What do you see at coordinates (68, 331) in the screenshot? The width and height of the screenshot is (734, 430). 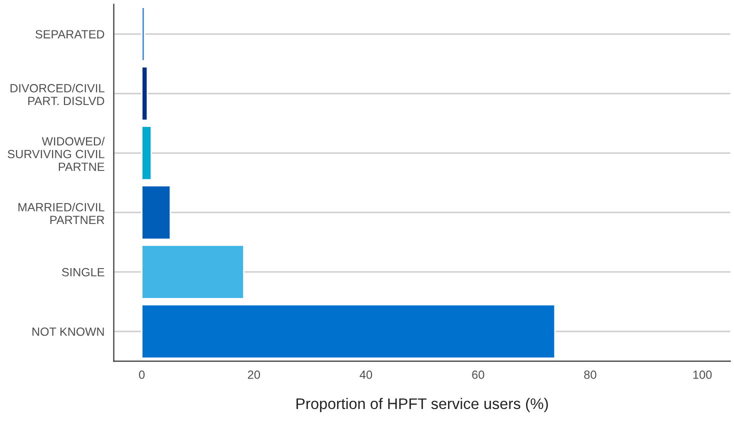 I see `y-tick-label: NOT KNOWN` at bounding box center [68, 331].